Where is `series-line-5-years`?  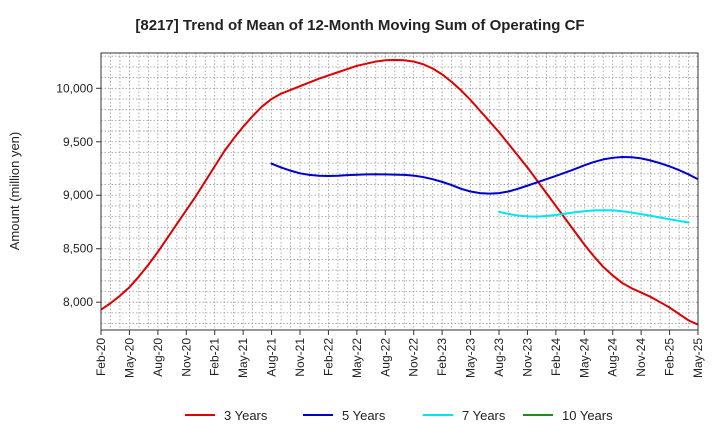 series-line-5-years is located at coordinates (484, 175).